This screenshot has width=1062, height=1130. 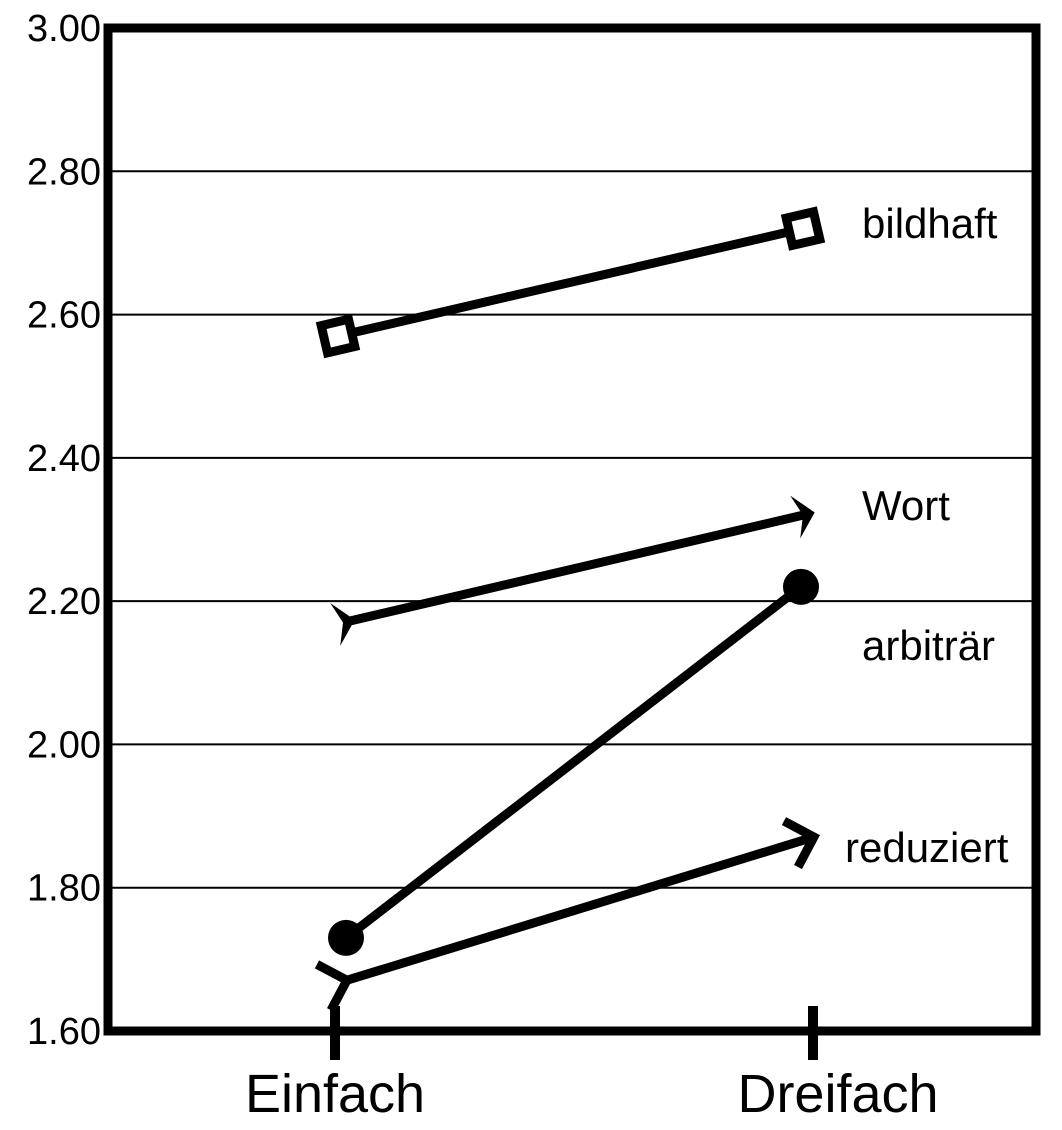 What do you see at coordinates (906, 505) in the screenshot?
I see `series-label: Wort` at bounding box center [906, 505].